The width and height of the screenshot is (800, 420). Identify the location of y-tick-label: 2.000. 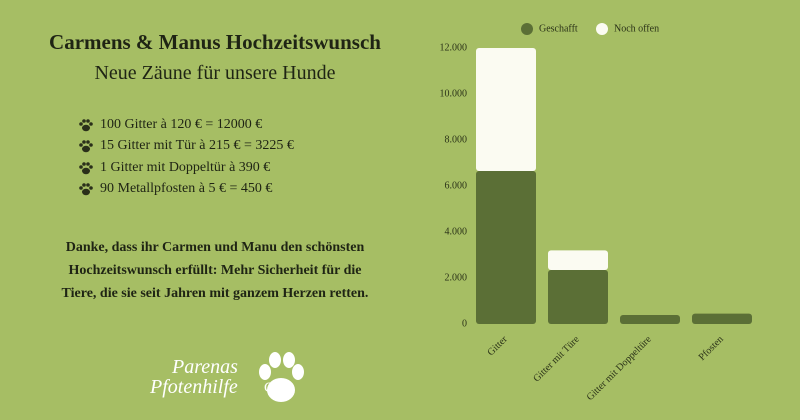
(456, 277).